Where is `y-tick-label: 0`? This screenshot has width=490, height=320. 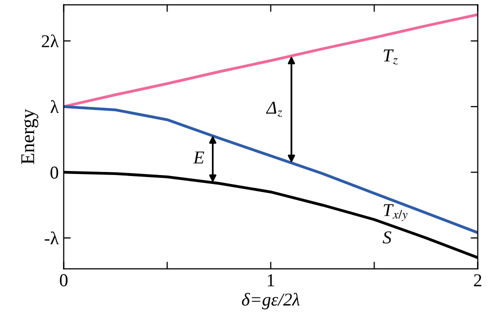
y-tick-label: 0 is located at coordinates (54, 172).